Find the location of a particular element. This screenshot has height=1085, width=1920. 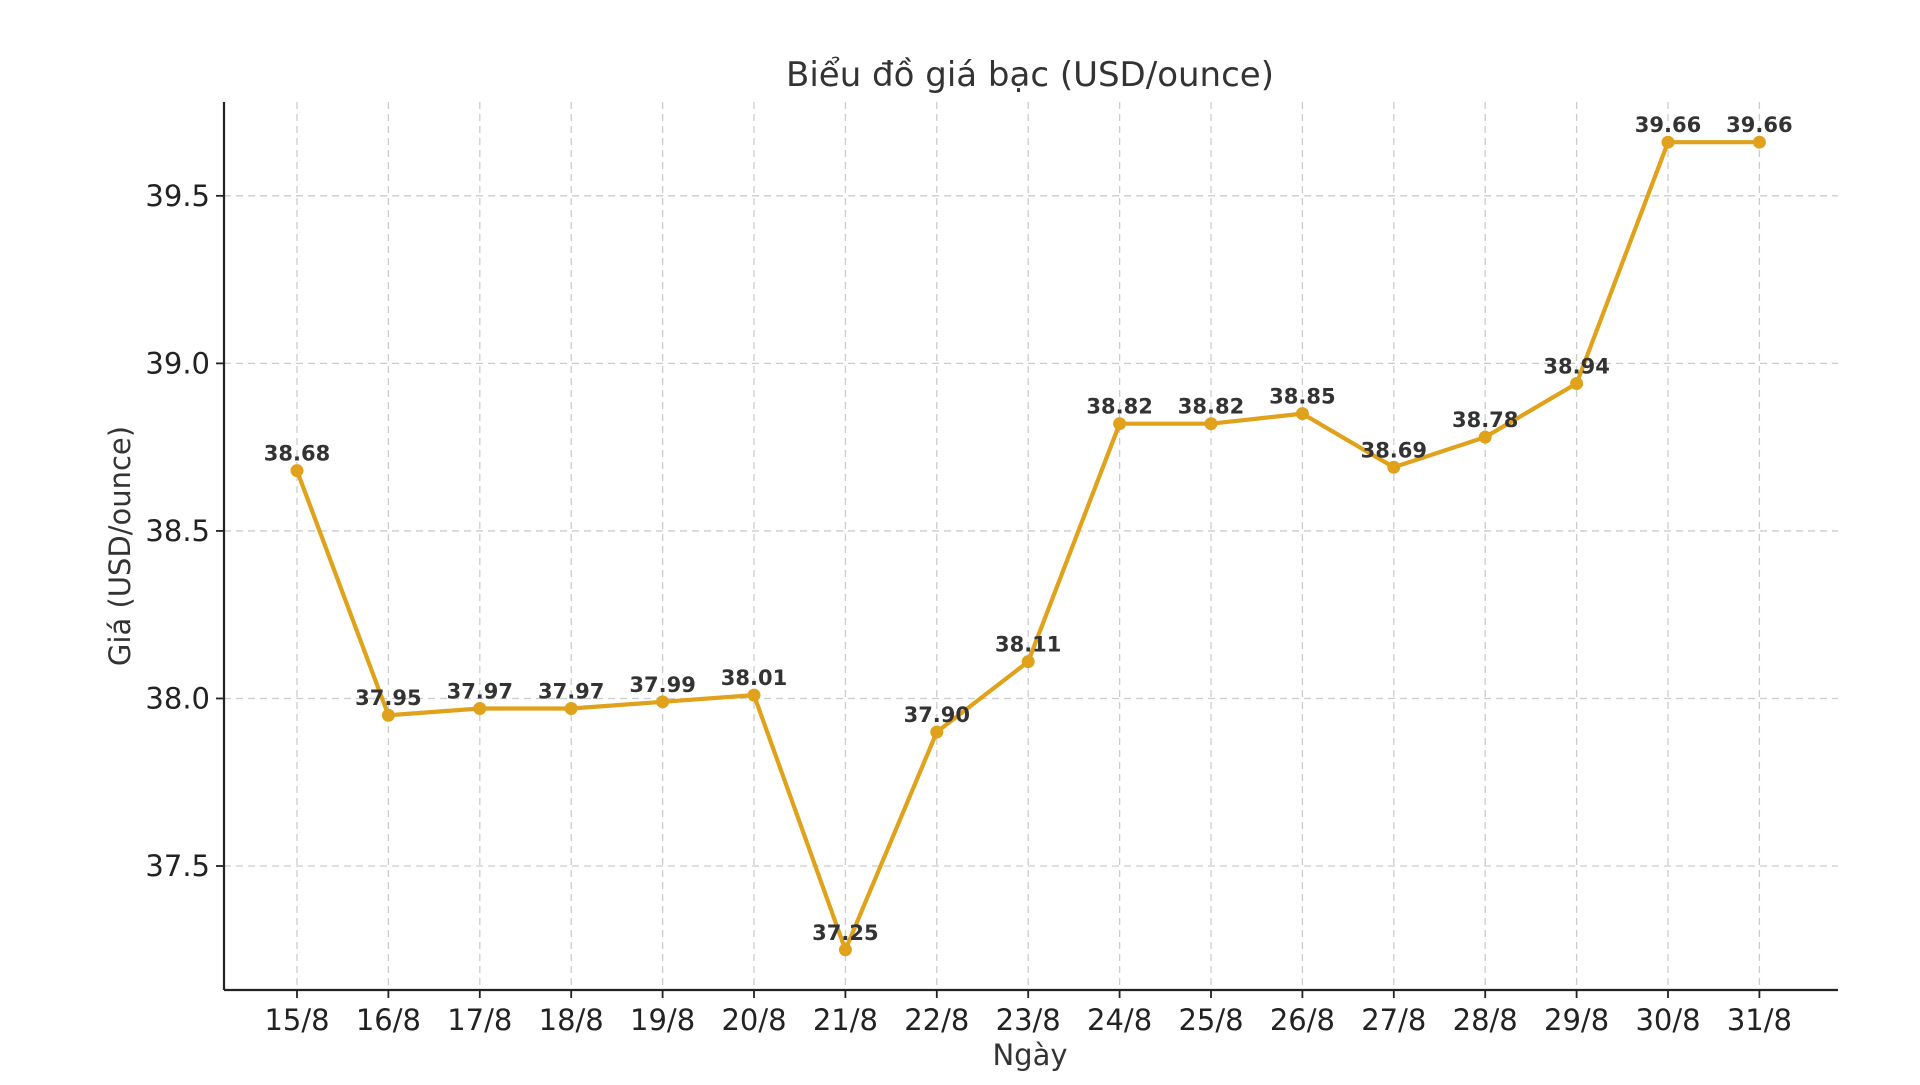

data-label: 38.78 is located at coordinates (1485, 420).